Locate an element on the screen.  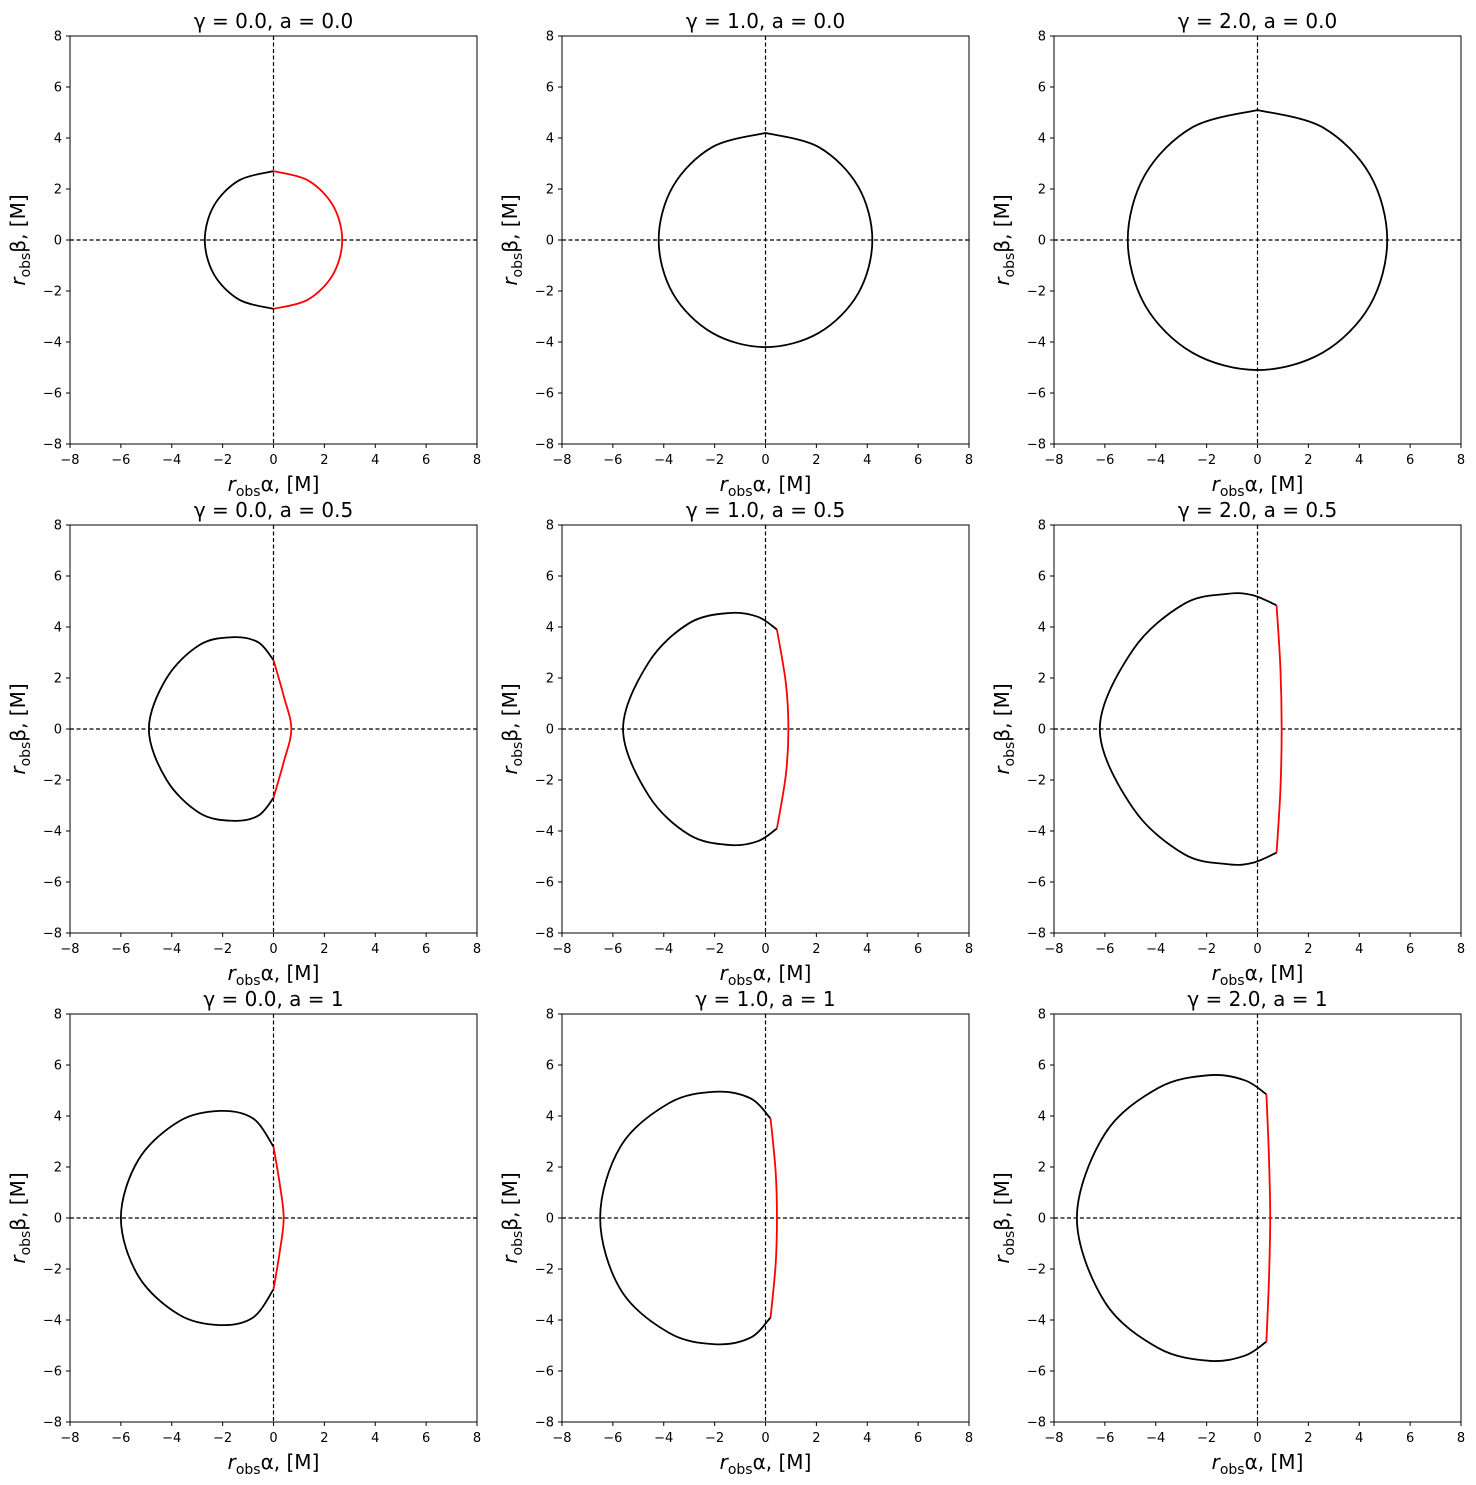
subplot-title: γ = 1.0, a = 1 is located at coordinates (765, 999).